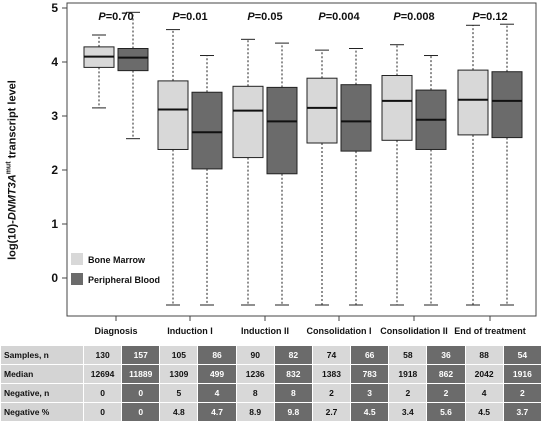 This screenshot has height=423, width=542. Describe the element at coordinates (42, 393) in the screenshot. I see `table-row-header: Negative, n` at that location.